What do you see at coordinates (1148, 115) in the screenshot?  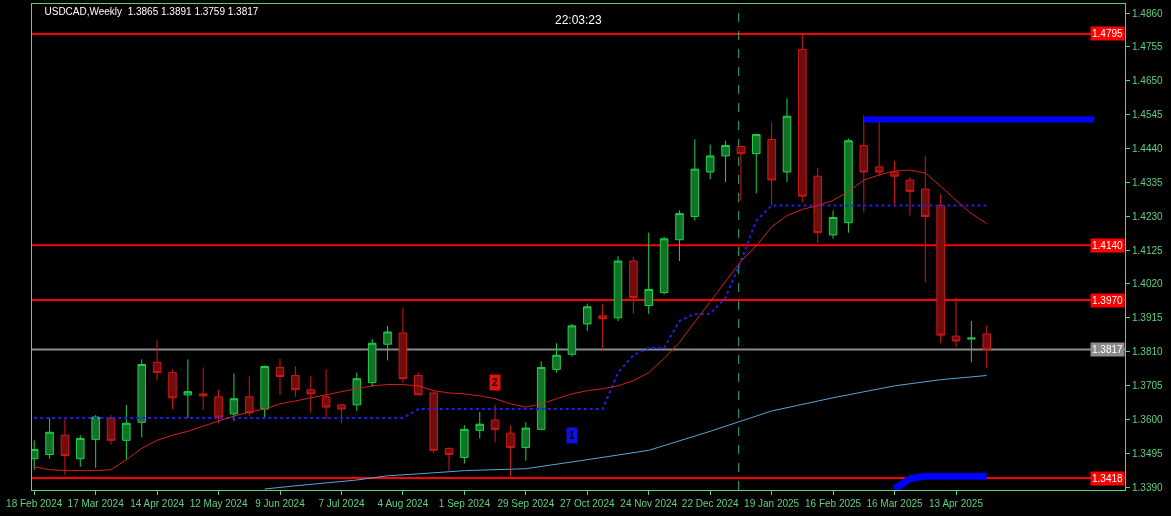 I see `y-tick-label: 1.4545` at bounding box center [1148, 115].